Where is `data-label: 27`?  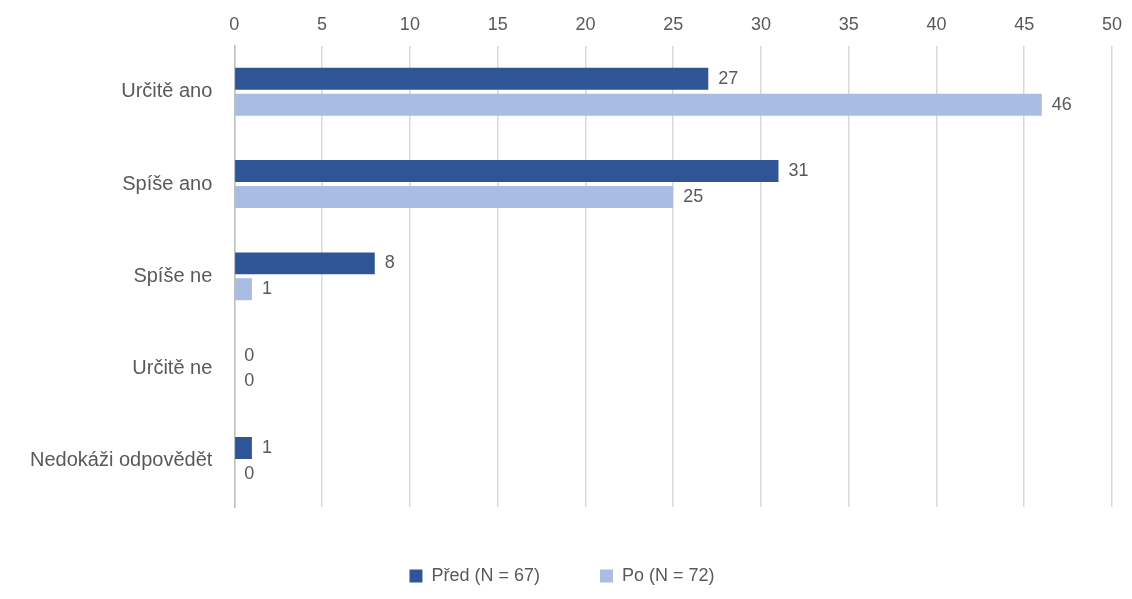
data-label: 27 is located at coordinates (728, 77).